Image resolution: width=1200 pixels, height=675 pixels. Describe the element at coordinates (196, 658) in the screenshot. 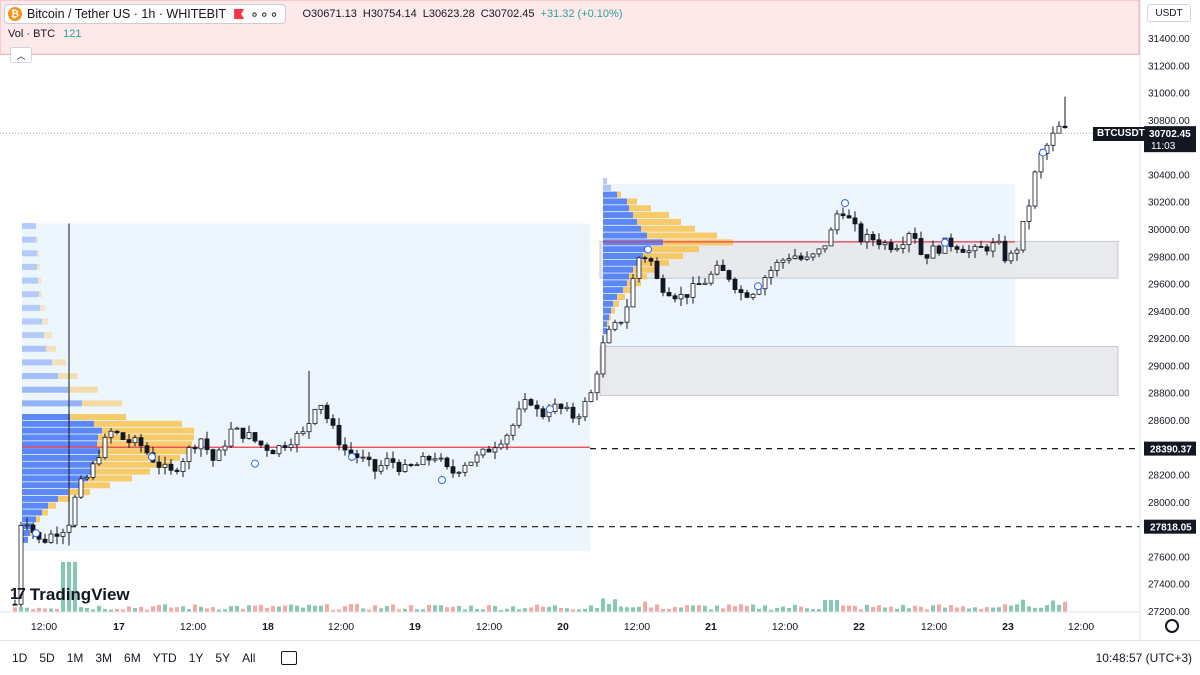

I see `range-1y: 1Y` at that location.